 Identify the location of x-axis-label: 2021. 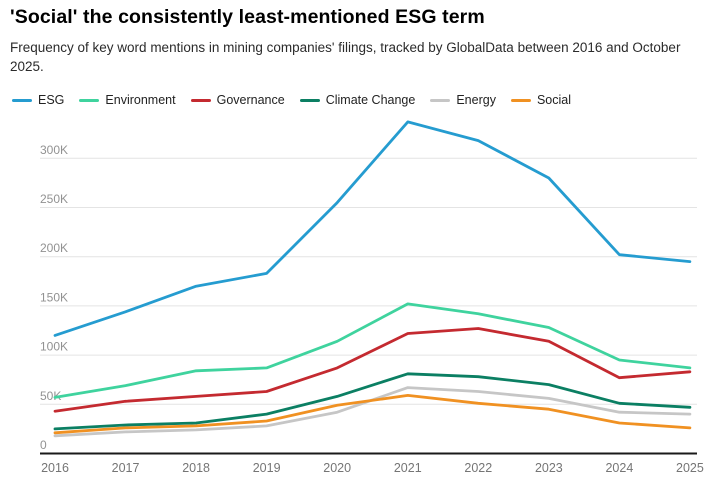
(408, 468).